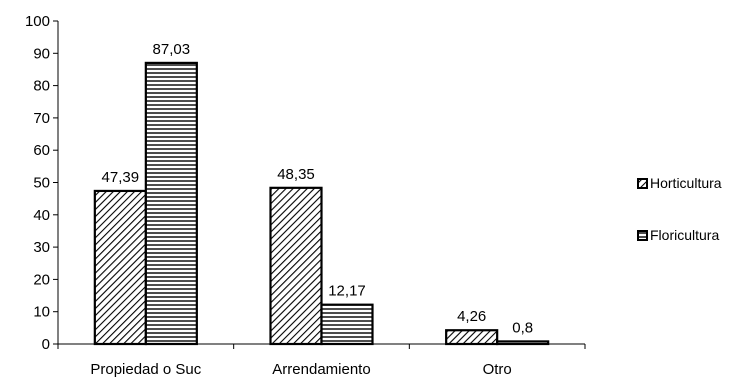 The image size is (744, 378). What do you see at coordinates (686, 183) in the screenshot?
I see `legend-label-horticultura: Horticultura` at bounding box center [686, 183].